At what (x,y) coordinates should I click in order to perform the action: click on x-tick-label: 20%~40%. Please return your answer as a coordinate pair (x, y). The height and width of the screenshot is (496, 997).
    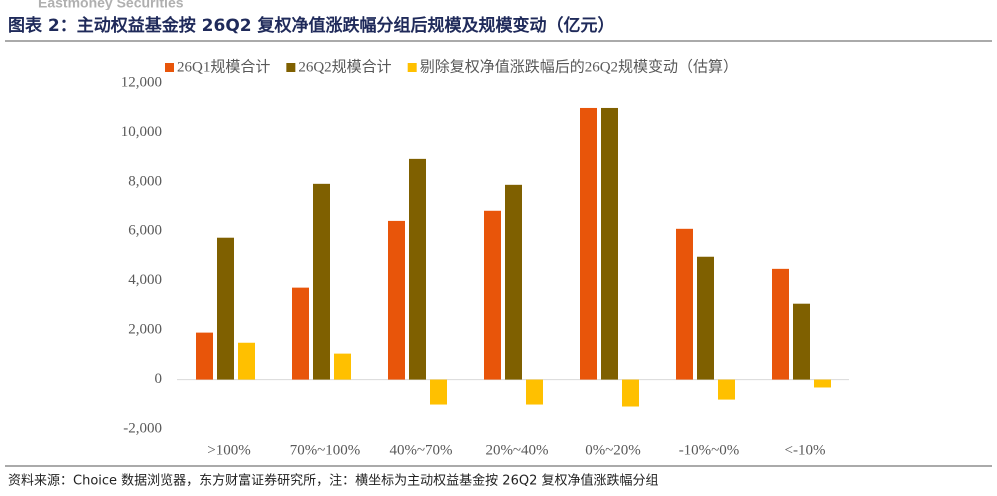
    Looking at the image, I should click on (516, 450).